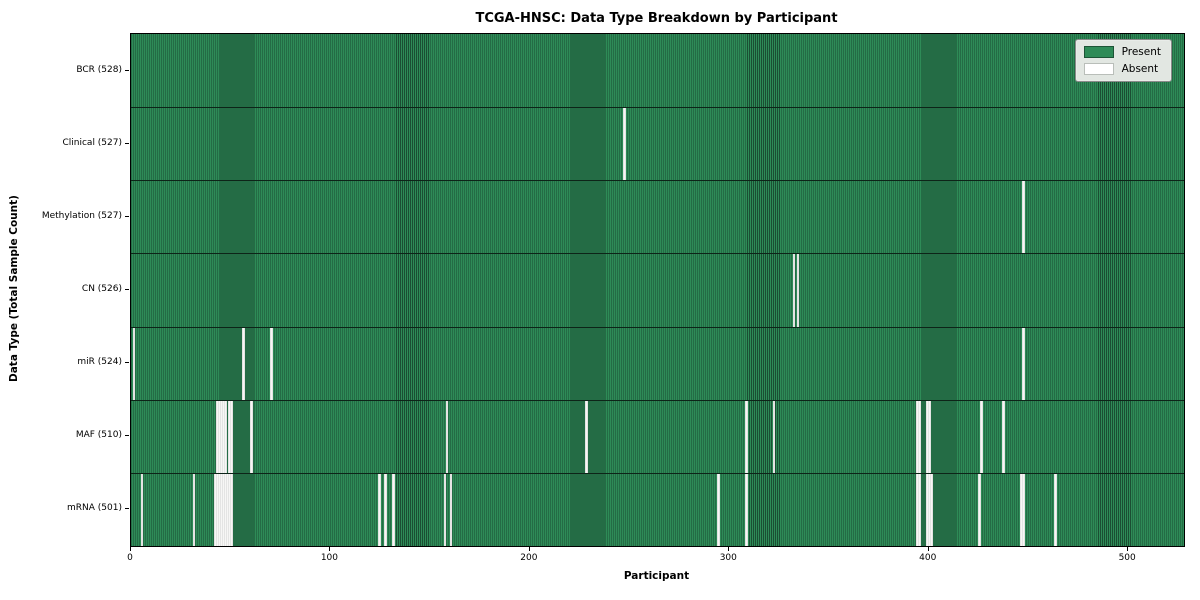 The image size is (1200, 600). I want to click on heatmap-row-clinical, so click(657, 144).